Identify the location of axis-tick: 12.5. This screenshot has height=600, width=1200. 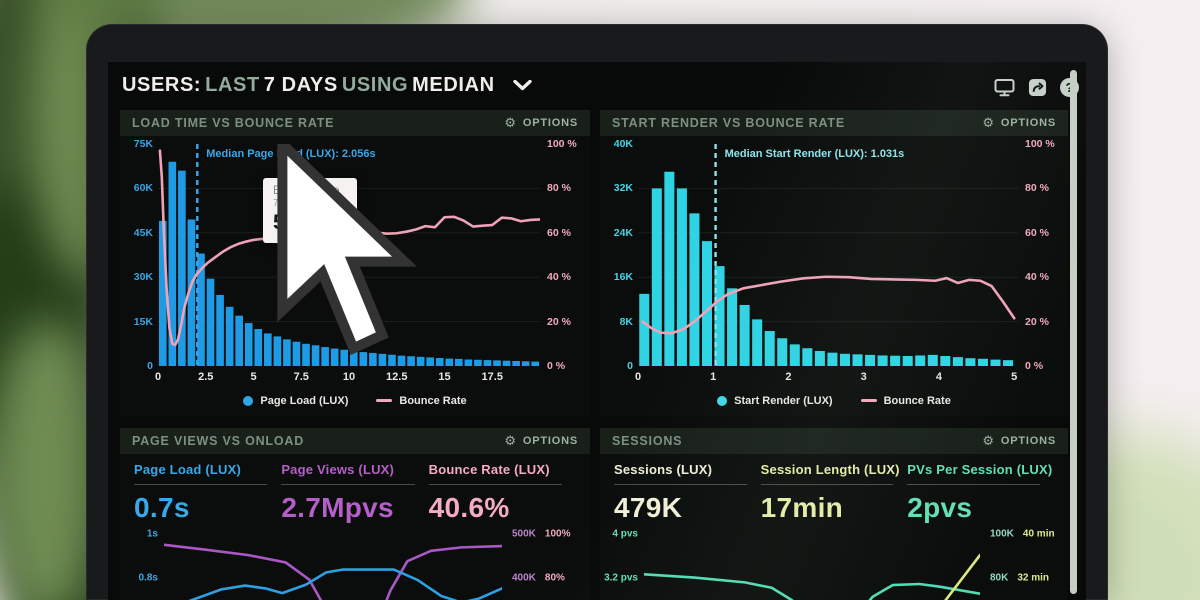
(397, 377).